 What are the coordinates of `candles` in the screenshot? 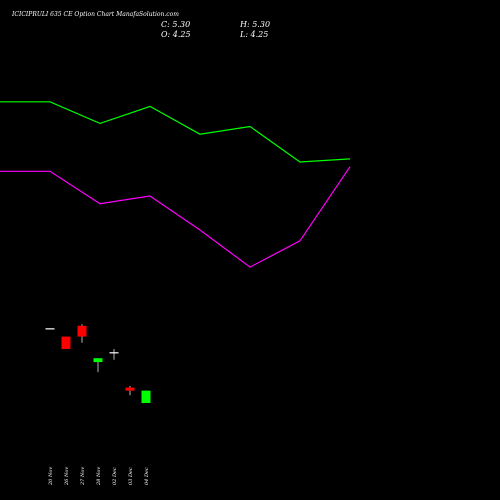 It's located at (98, 364).